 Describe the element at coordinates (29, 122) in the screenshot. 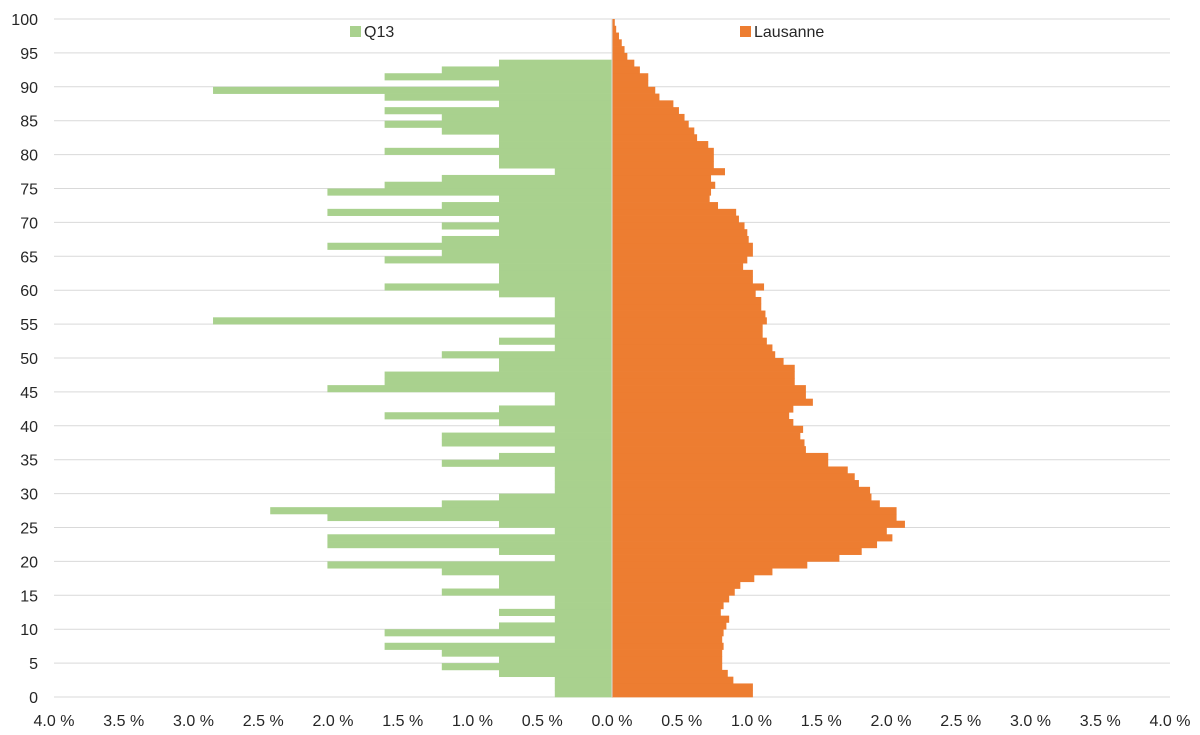

I see `y-tick-label: 85` at that location.